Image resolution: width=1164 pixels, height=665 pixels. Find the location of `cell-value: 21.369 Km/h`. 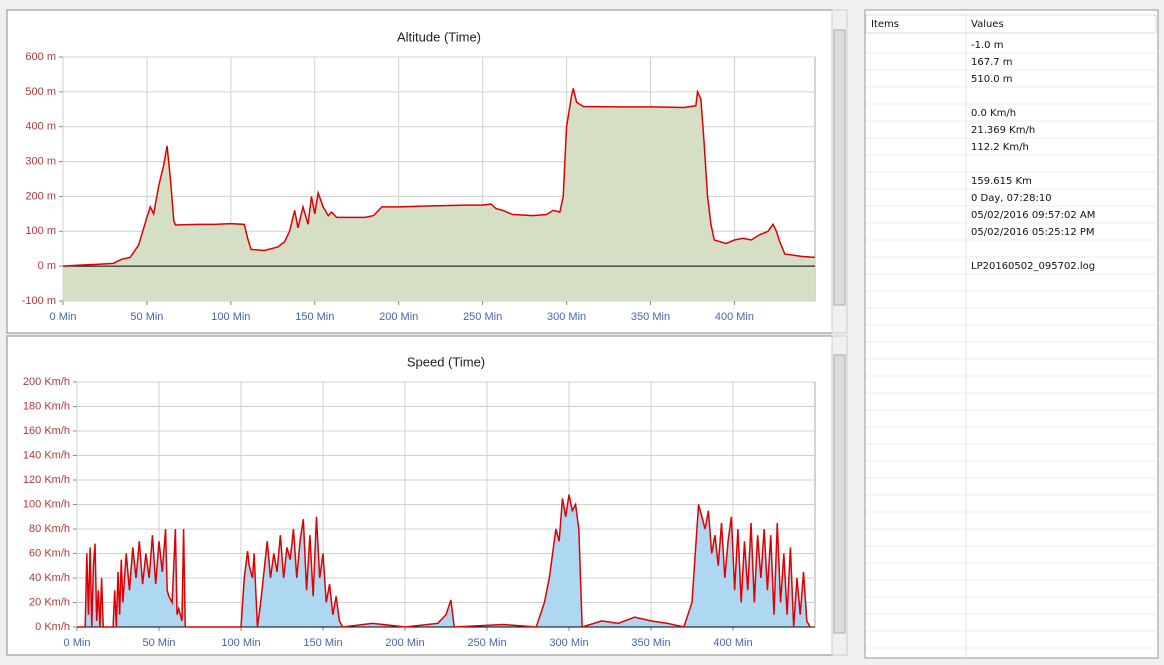

cell-value: 21.369 Km/h is located at coordinates (1003, 130).